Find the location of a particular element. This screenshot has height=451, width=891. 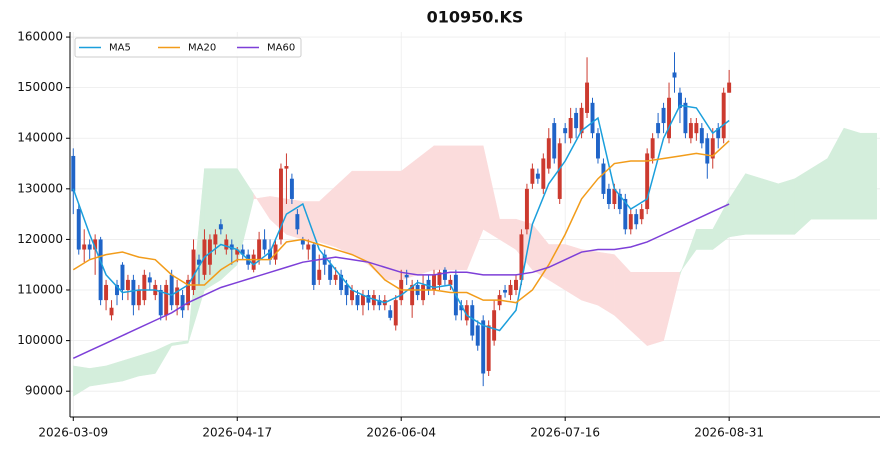

x-tick-label: 2026-08-31 is located at coordinates (729, 433).